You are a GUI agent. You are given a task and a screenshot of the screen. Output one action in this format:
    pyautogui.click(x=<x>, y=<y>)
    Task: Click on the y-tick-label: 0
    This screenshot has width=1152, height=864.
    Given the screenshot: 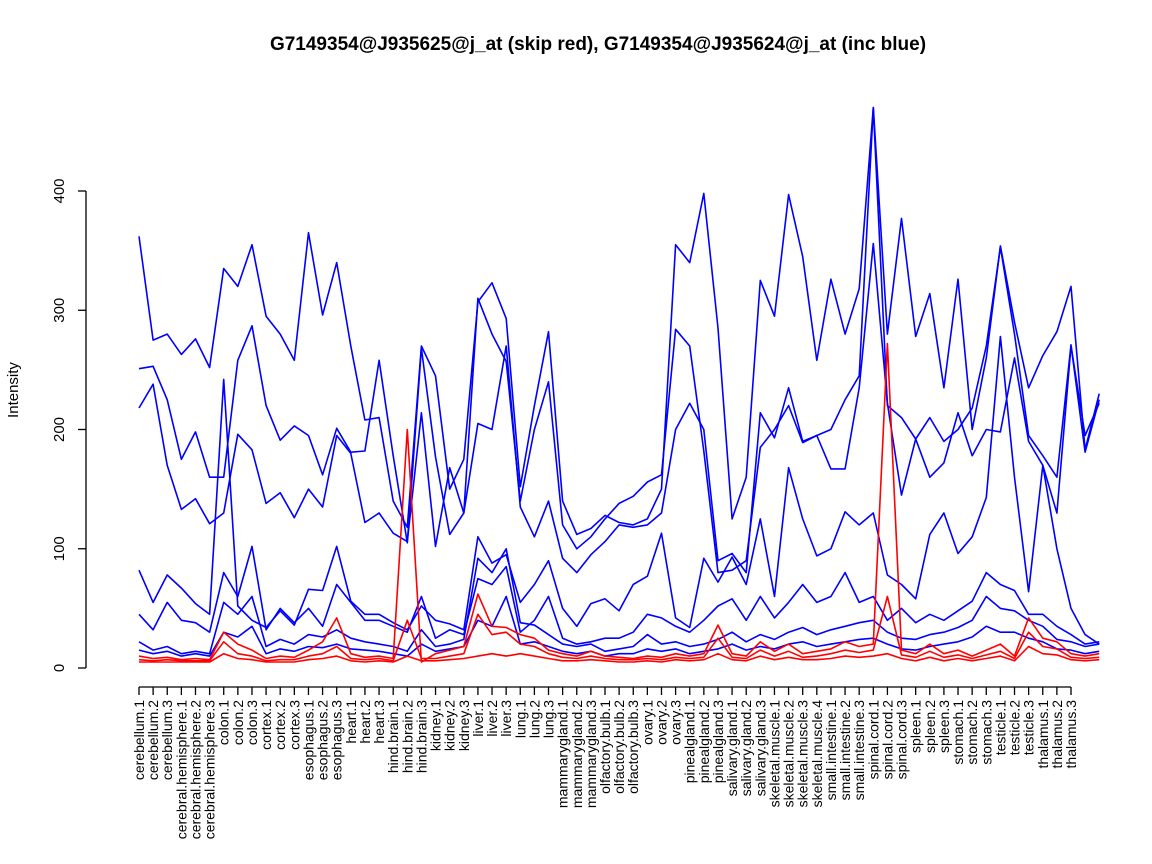 What is the action you would take?
    pyautogui.click(x=59, y=668)
    